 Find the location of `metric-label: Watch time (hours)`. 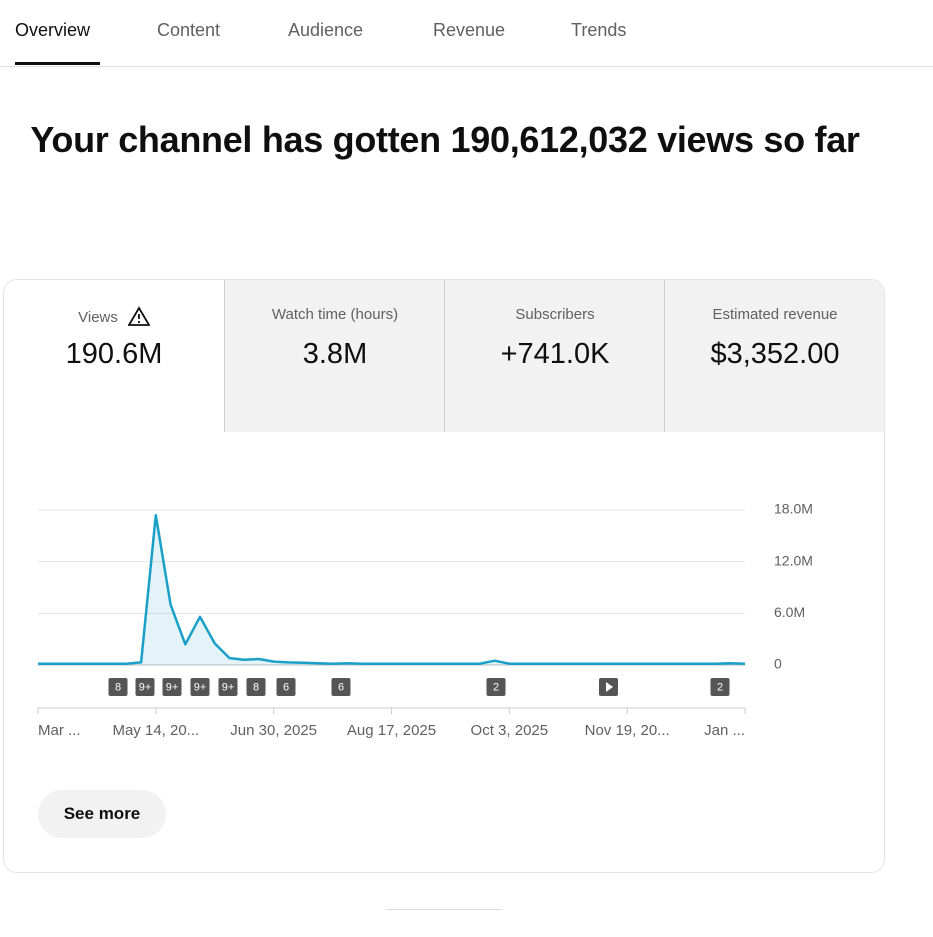

metric-label: Watch time (hours) is located at coordinates (335, 316).